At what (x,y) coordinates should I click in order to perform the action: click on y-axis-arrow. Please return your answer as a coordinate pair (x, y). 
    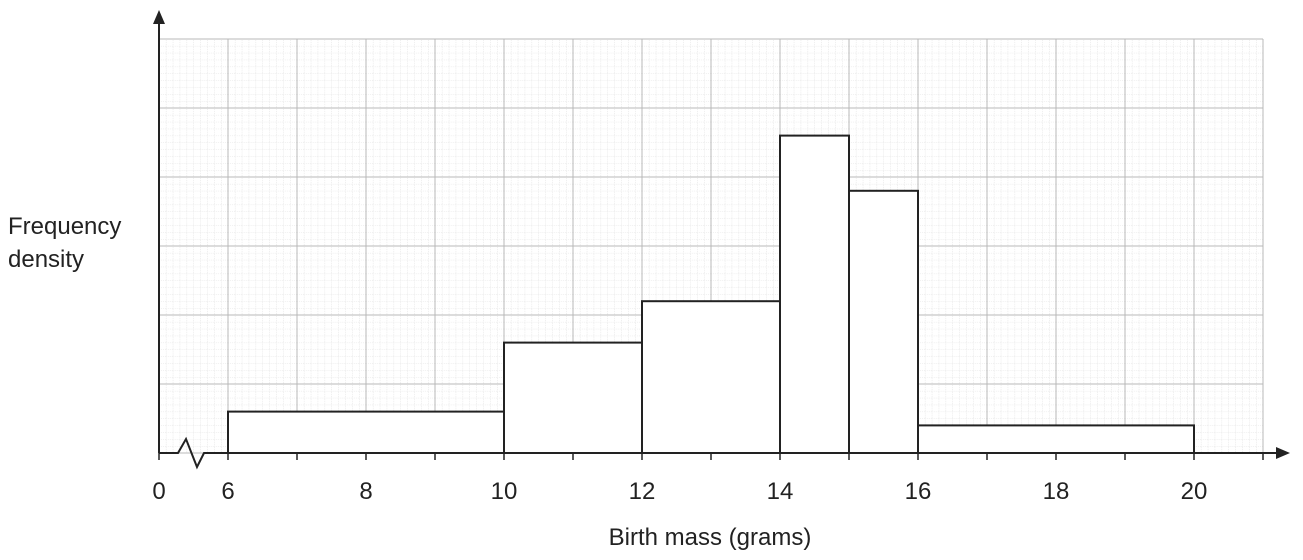
    Looking at the image, I should click on (159, 17).